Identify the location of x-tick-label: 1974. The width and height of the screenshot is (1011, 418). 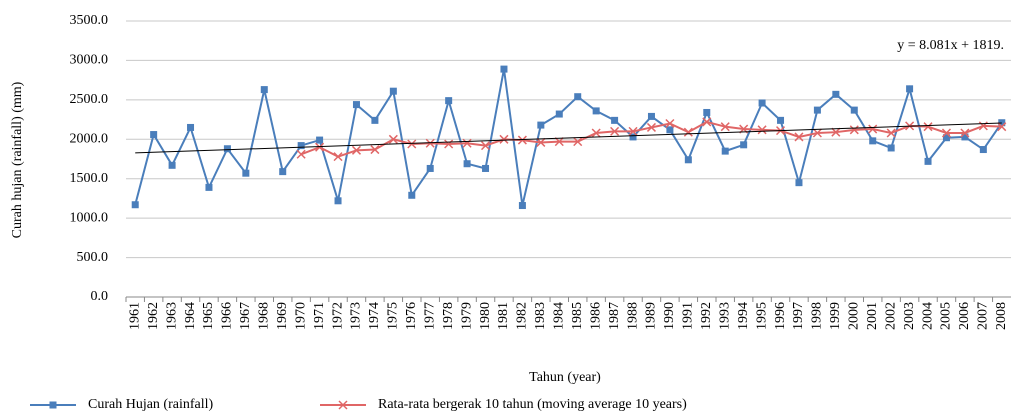
(374, 316).